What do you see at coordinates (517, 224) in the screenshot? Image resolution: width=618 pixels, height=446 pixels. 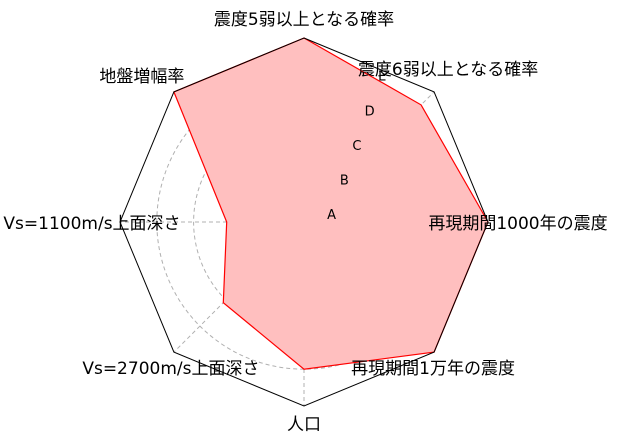 I see `axis-label: 再現期間1000年の震度` at bounding box center [517, 224].